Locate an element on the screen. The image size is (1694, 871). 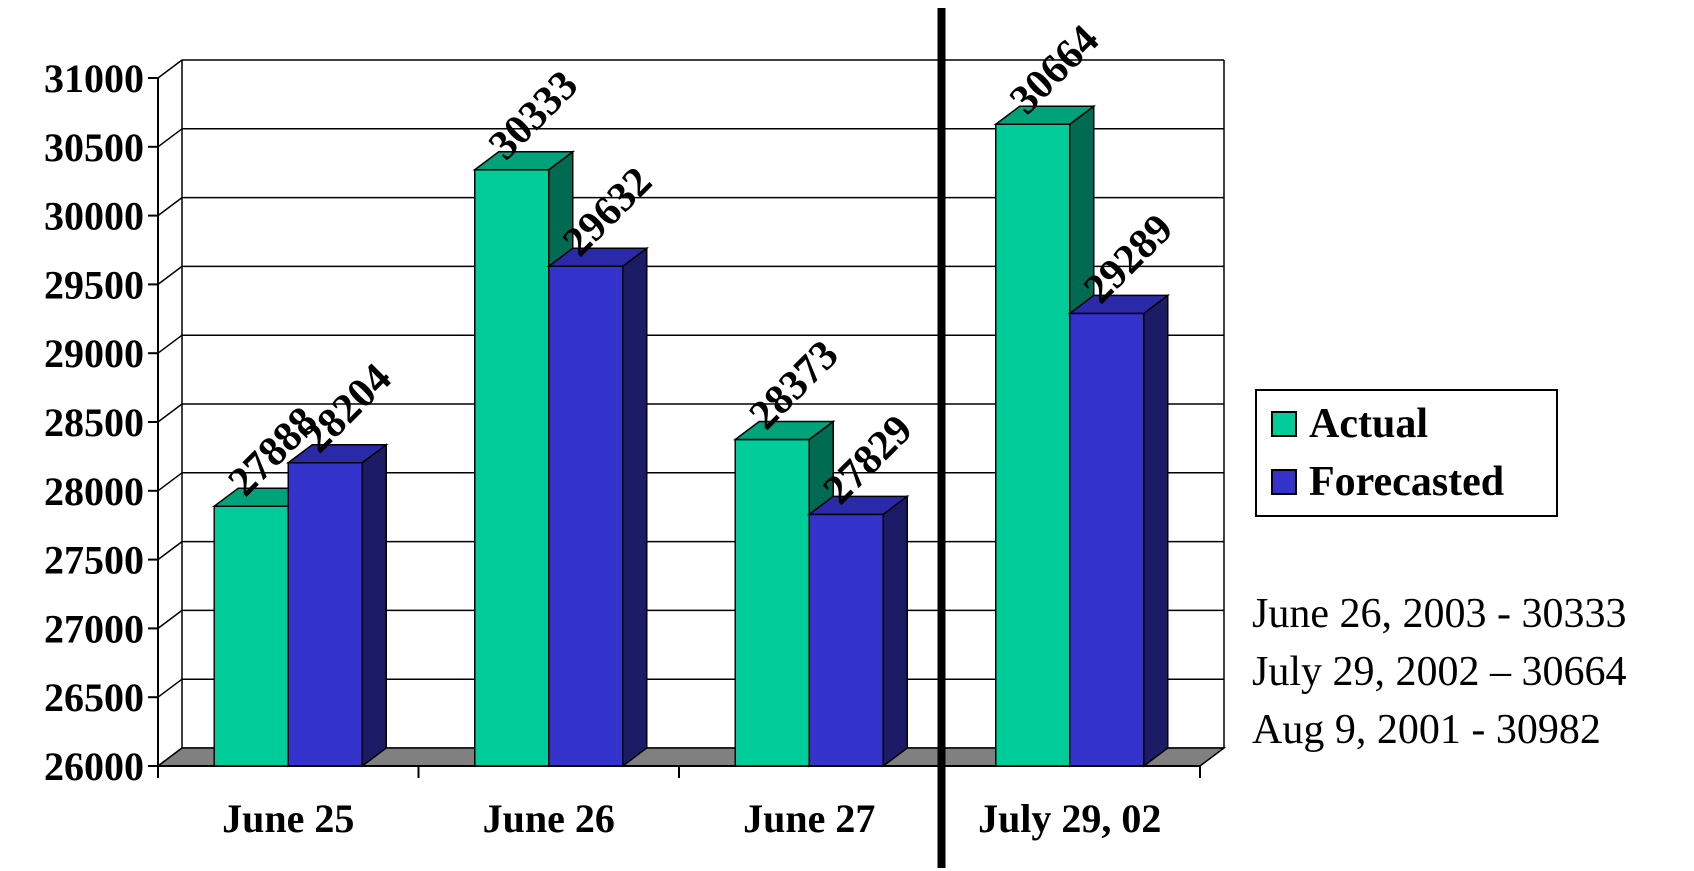
y-tick-label: 26000 is located at coordinates (94, 766).